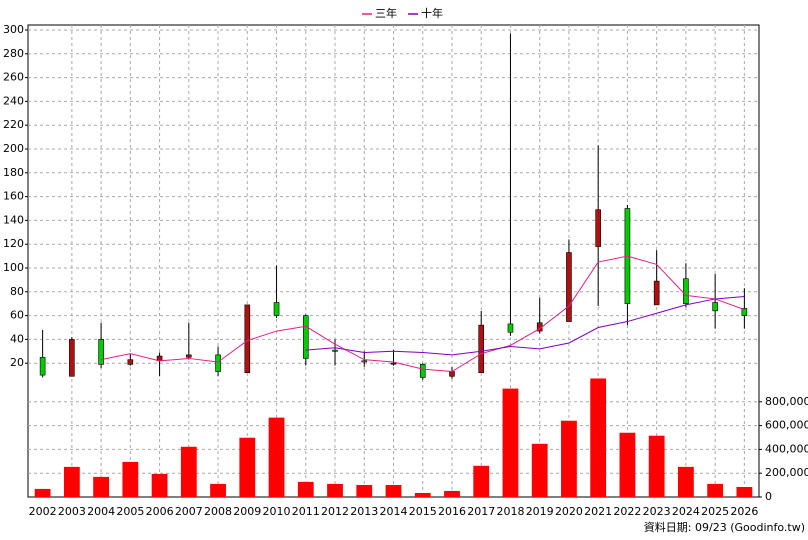 Image resolution: width=808 pixels, height=540 pixels. Describe the element at coordinates (786, 425) in the screenshot. I see `y2-tick-label: 600,000` at that location.